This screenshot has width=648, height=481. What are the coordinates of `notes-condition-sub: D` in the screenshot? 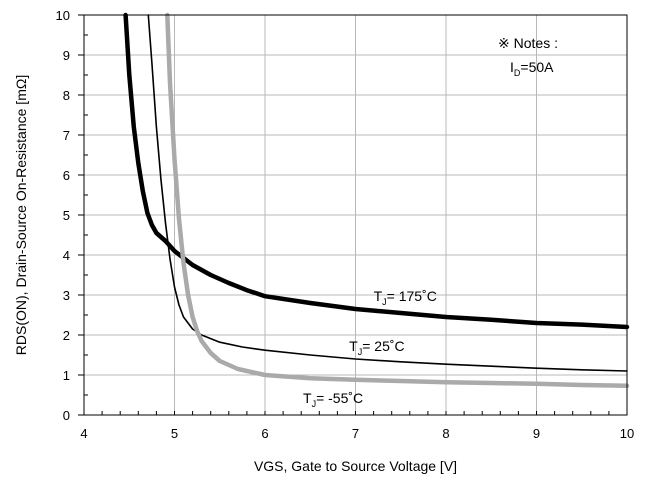 It's located at (517, 73).